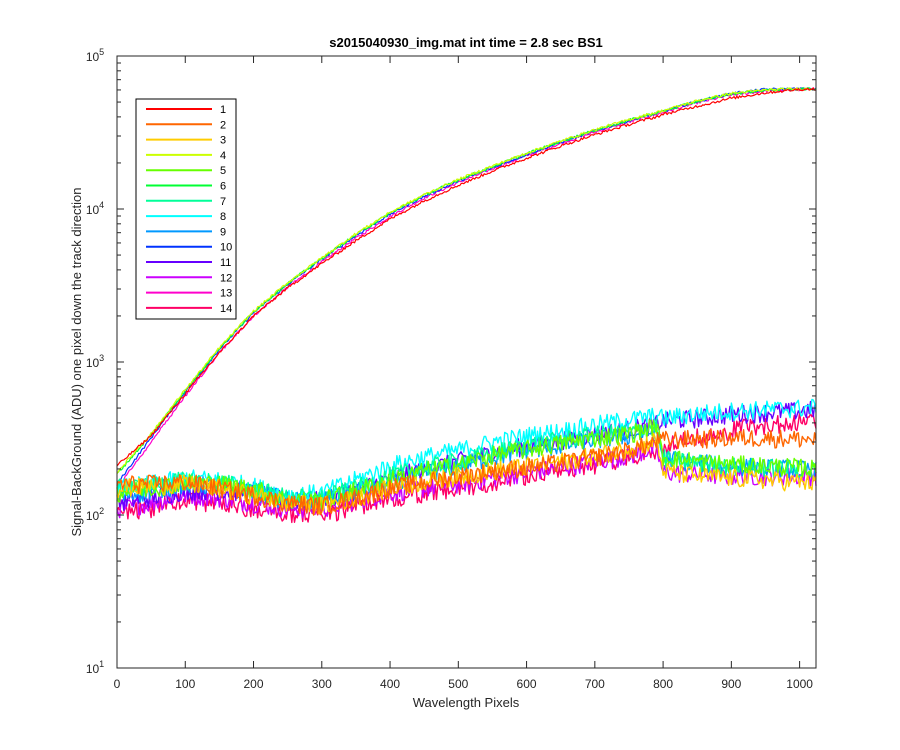 The image size is (900, 750). I want to click on legend-label-10: 10, so click(226, 248).